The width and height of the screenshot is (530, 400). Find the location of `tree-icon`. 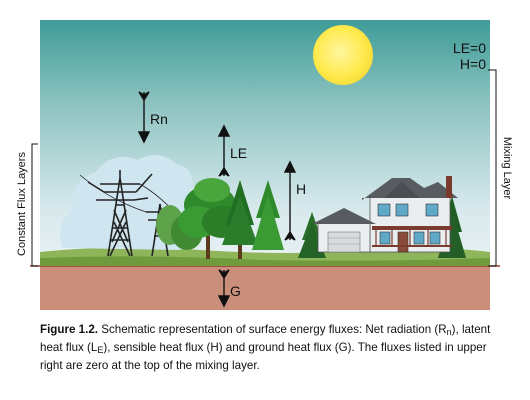

tree-icon is located at coordinates (311, 218).